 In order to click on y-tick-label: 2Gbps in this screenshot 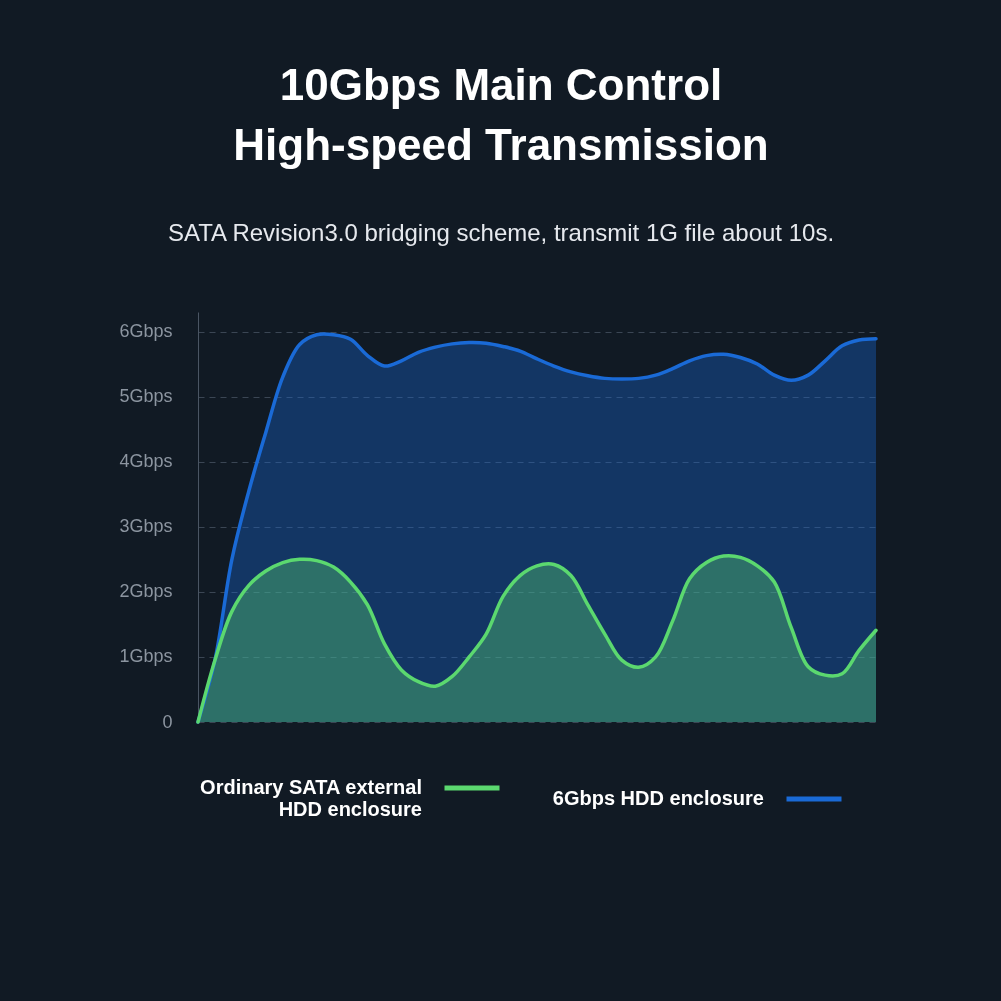, I will do `click(146, 591)`.